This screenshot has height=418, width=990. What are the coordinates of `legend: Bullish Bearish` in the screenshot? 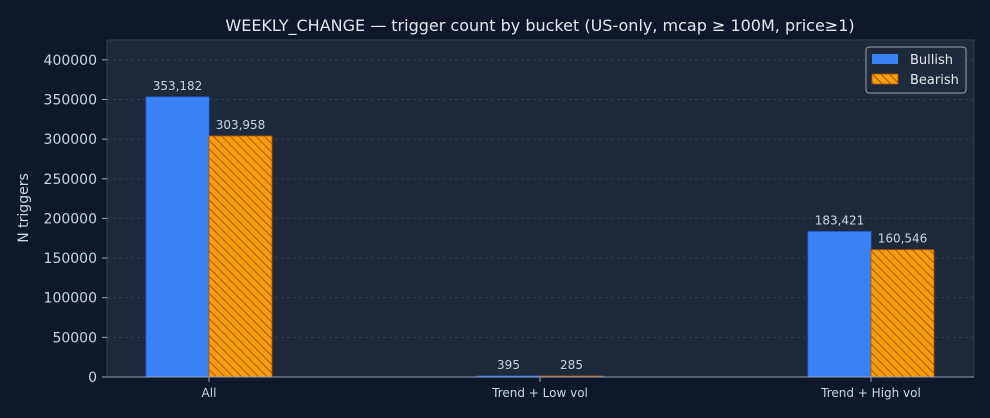 It's located at (916, 70).